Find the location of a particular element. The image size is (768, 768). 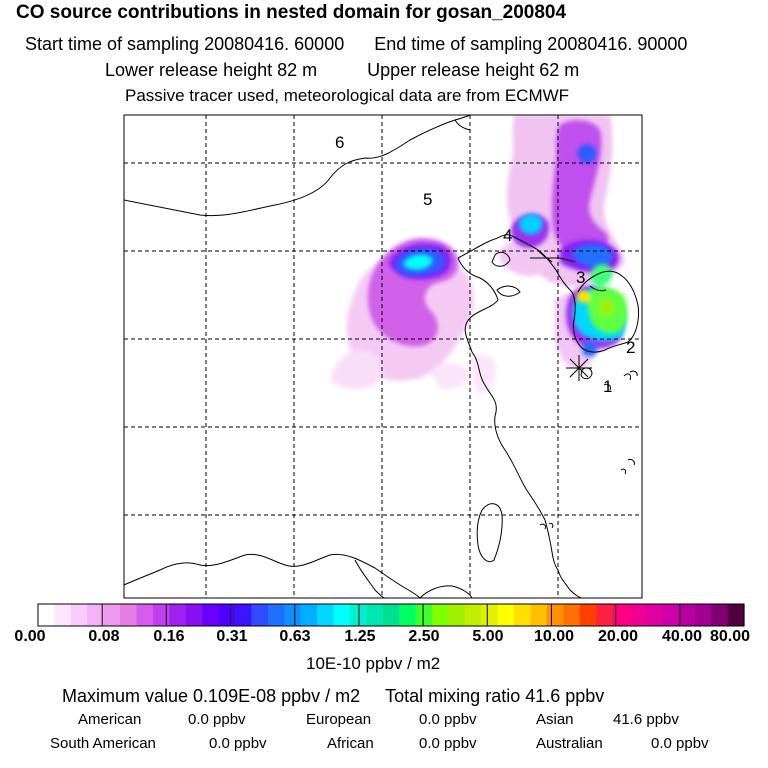

colorbar is located at coordinates (391, 615).